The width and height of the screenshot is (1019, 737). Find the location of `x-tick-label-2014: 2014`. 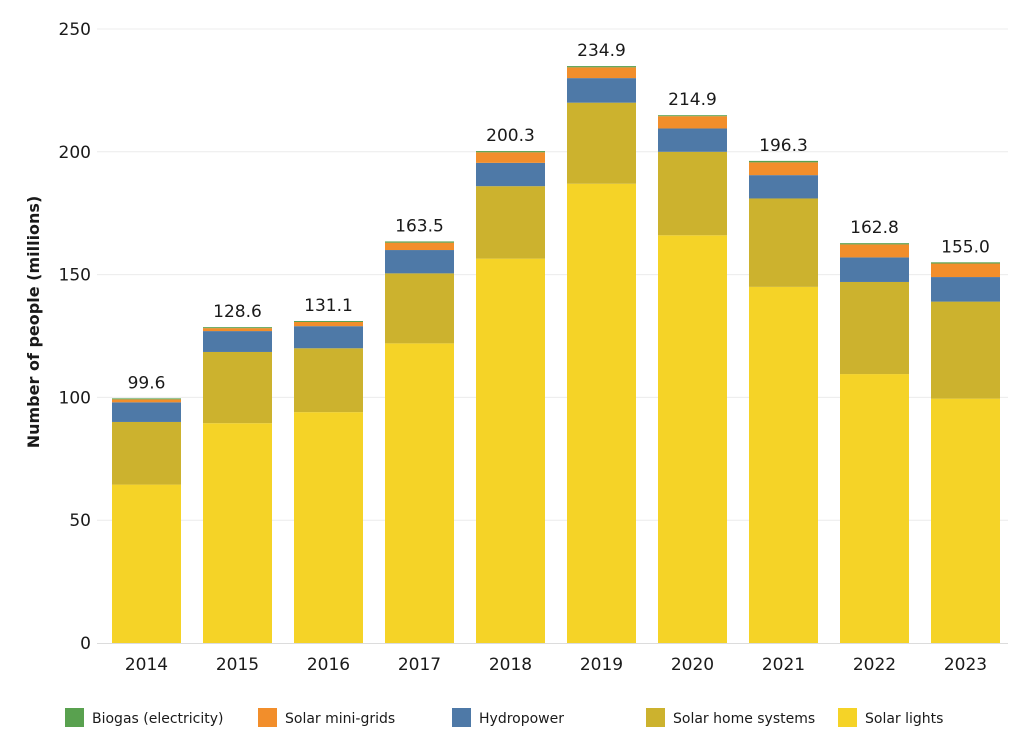

x-tick-label-2014: 2014 is located at coordinates (146, 665).